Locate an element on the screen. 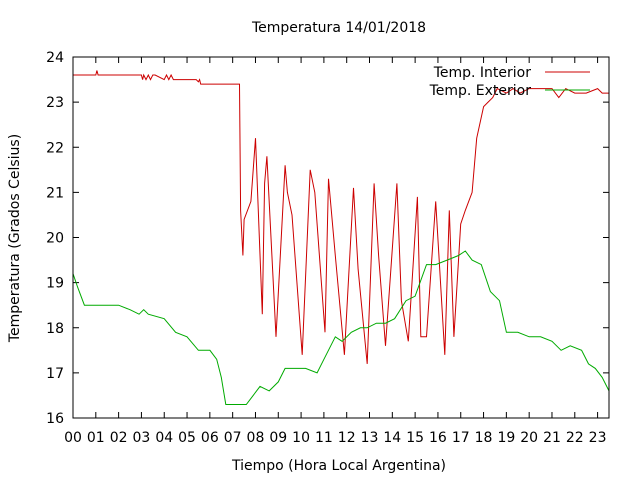  x-tick-label: 00 is located at coordinates (73, 438).